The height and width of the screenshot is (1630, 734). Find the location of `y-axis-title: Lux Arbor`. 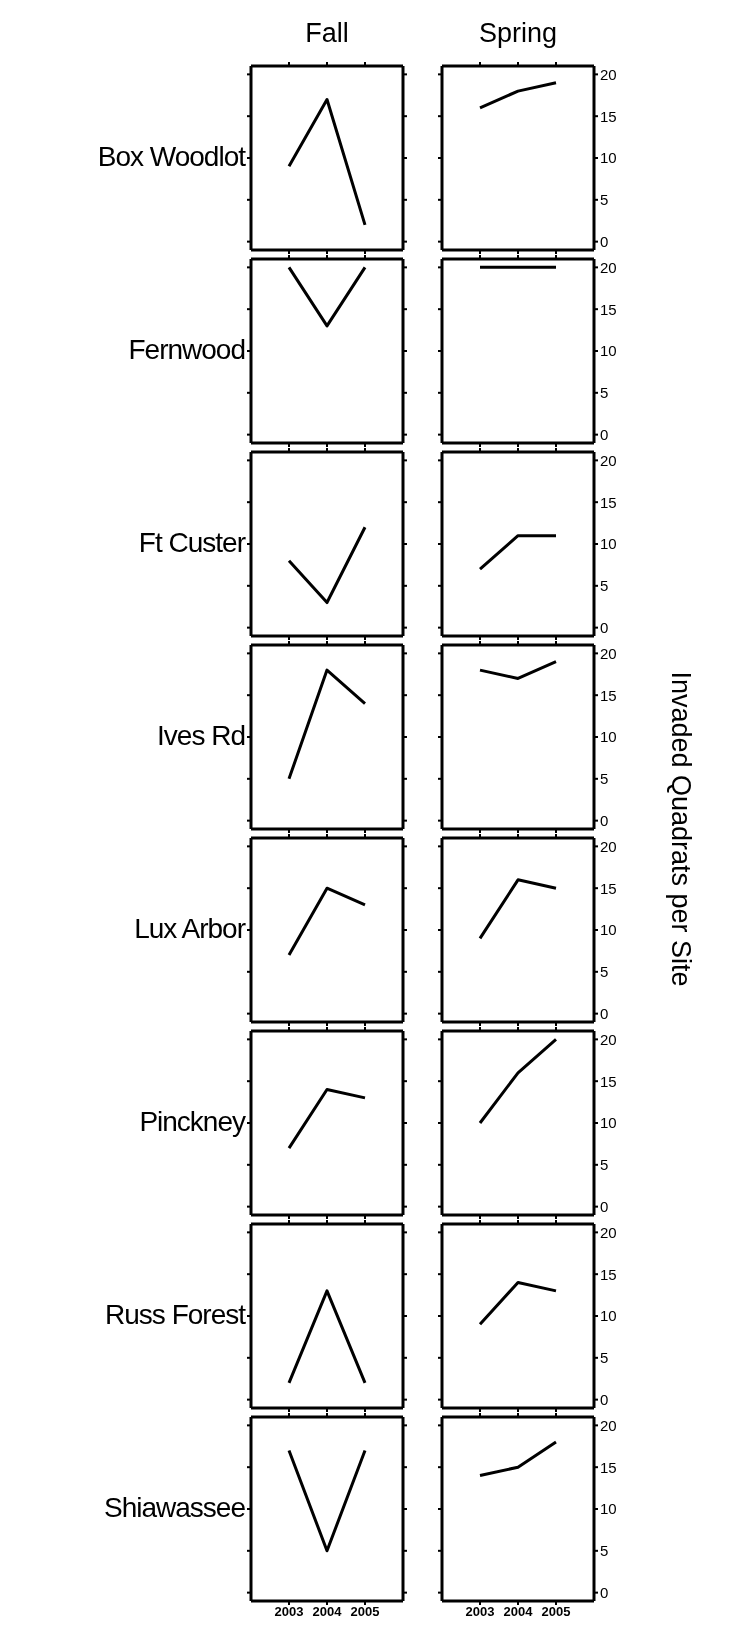

y-axis-title: Lux Arbor is located at coordinates (189, 929).